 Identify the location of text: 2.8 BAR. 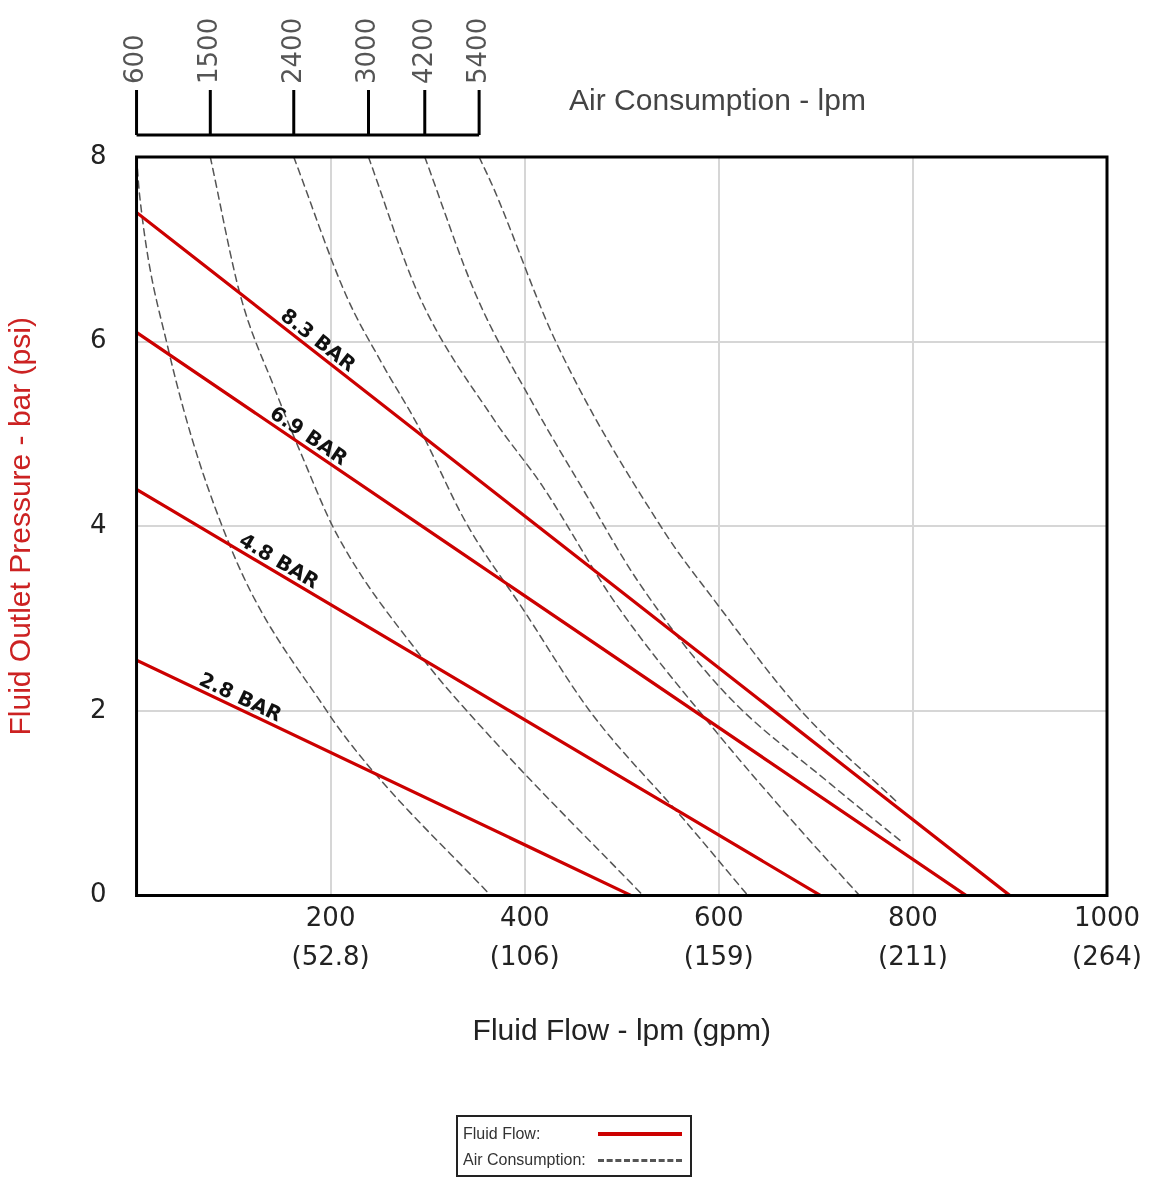
(240, 696).